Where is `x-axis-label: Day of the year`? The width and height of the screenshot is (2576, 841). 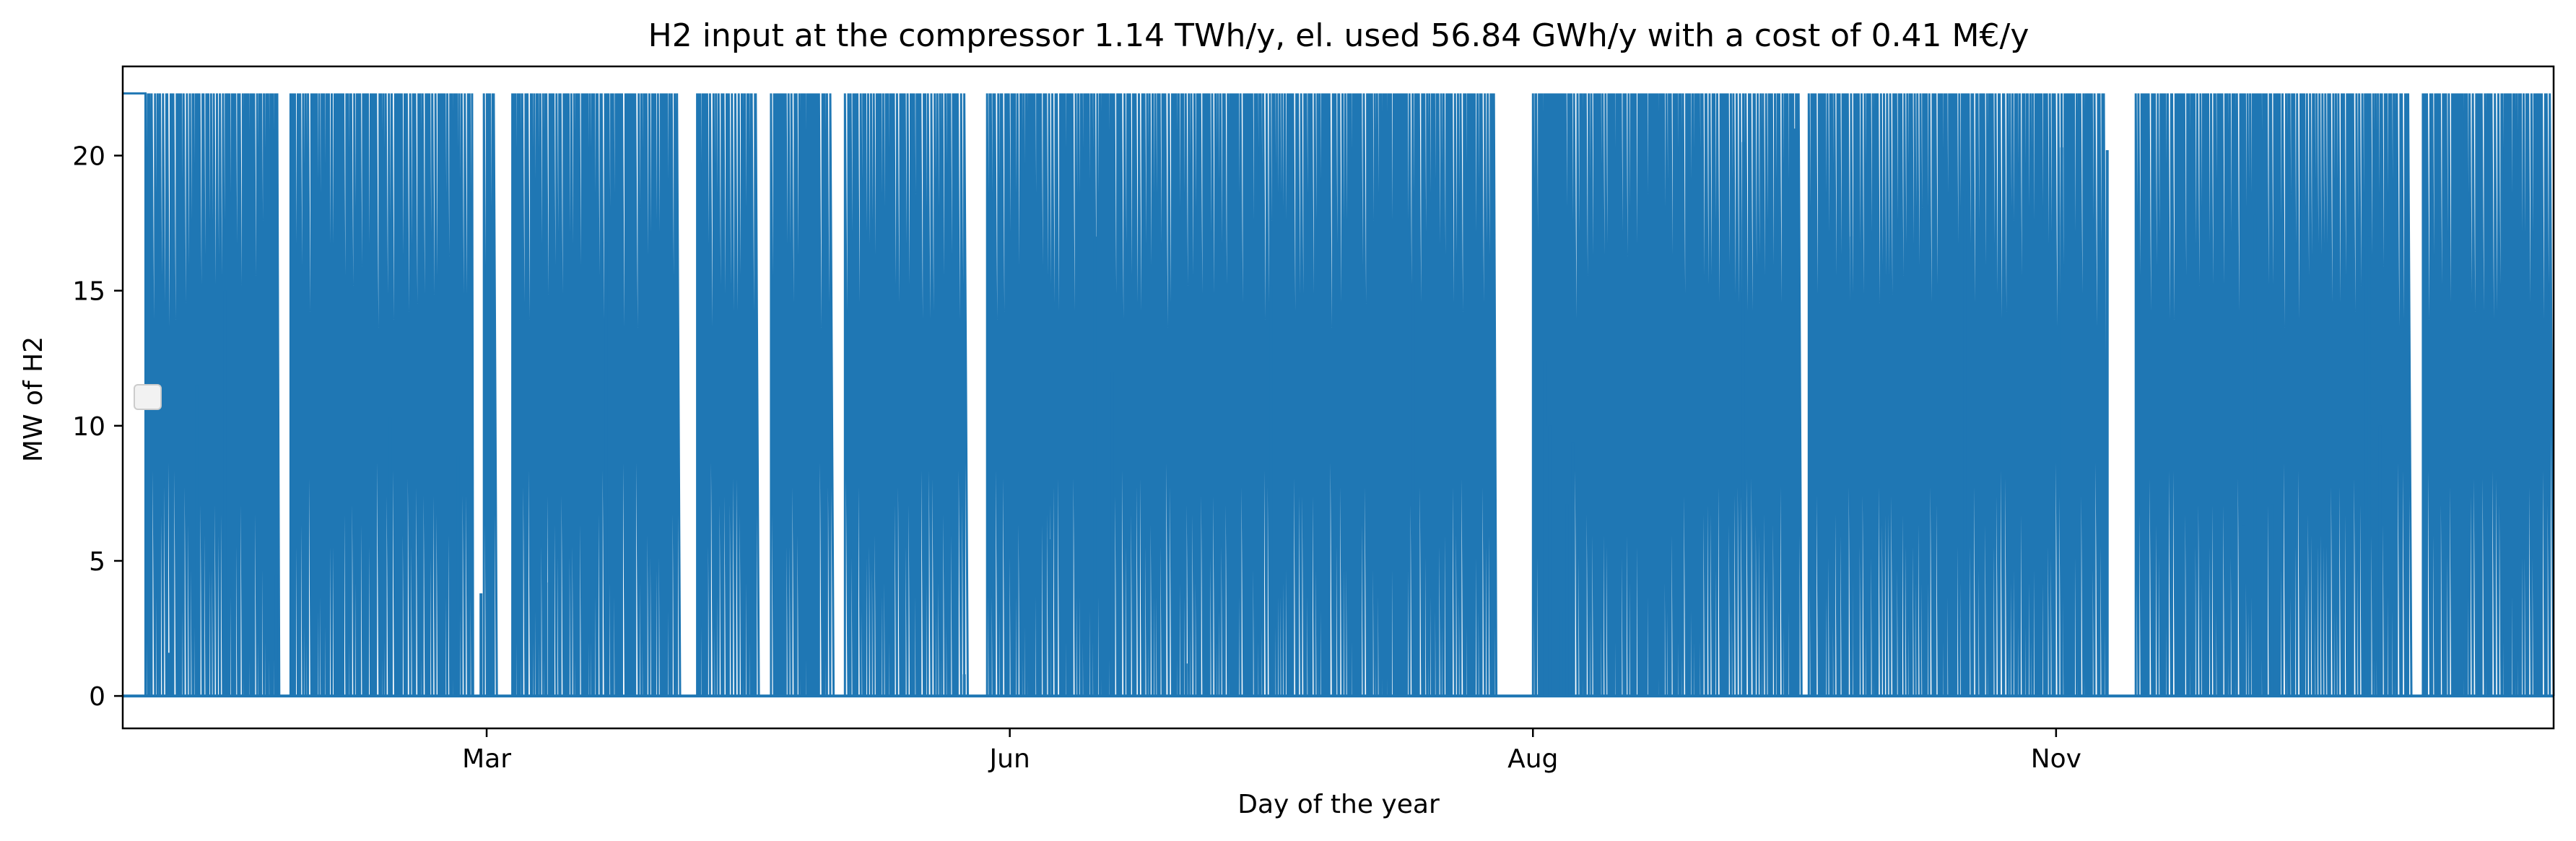
x-axis-label: Day of the year is located at coordinates (1338, 804).